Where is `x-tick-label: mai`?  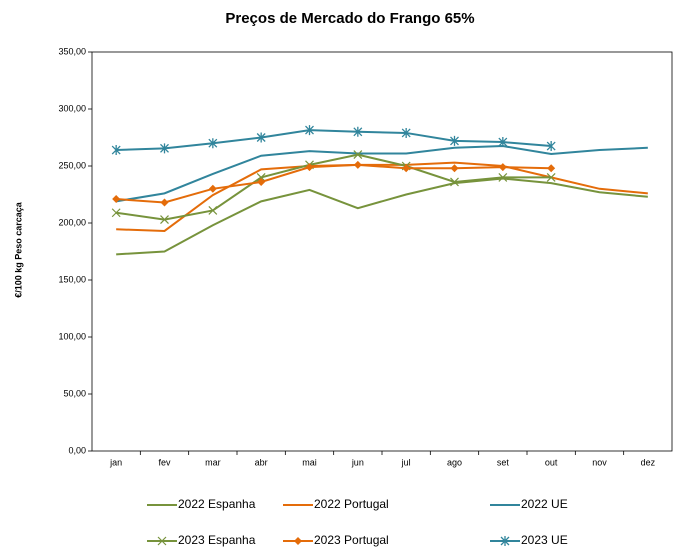
x-tick-label: mai is located at coordinates (309, 462).